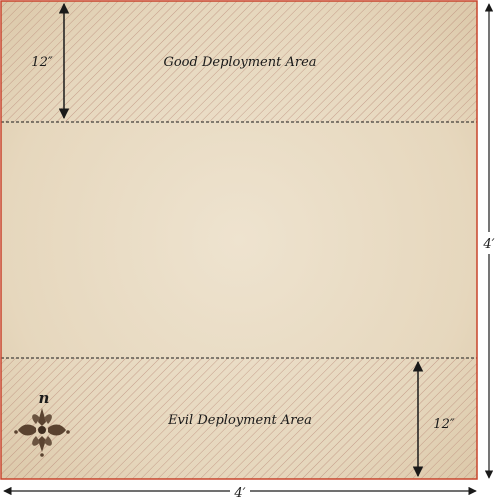 The height and width of the screenshot is (500, 500). I want to click on evil-deployment-label: Evil Deployment Area, so click(239, 420).